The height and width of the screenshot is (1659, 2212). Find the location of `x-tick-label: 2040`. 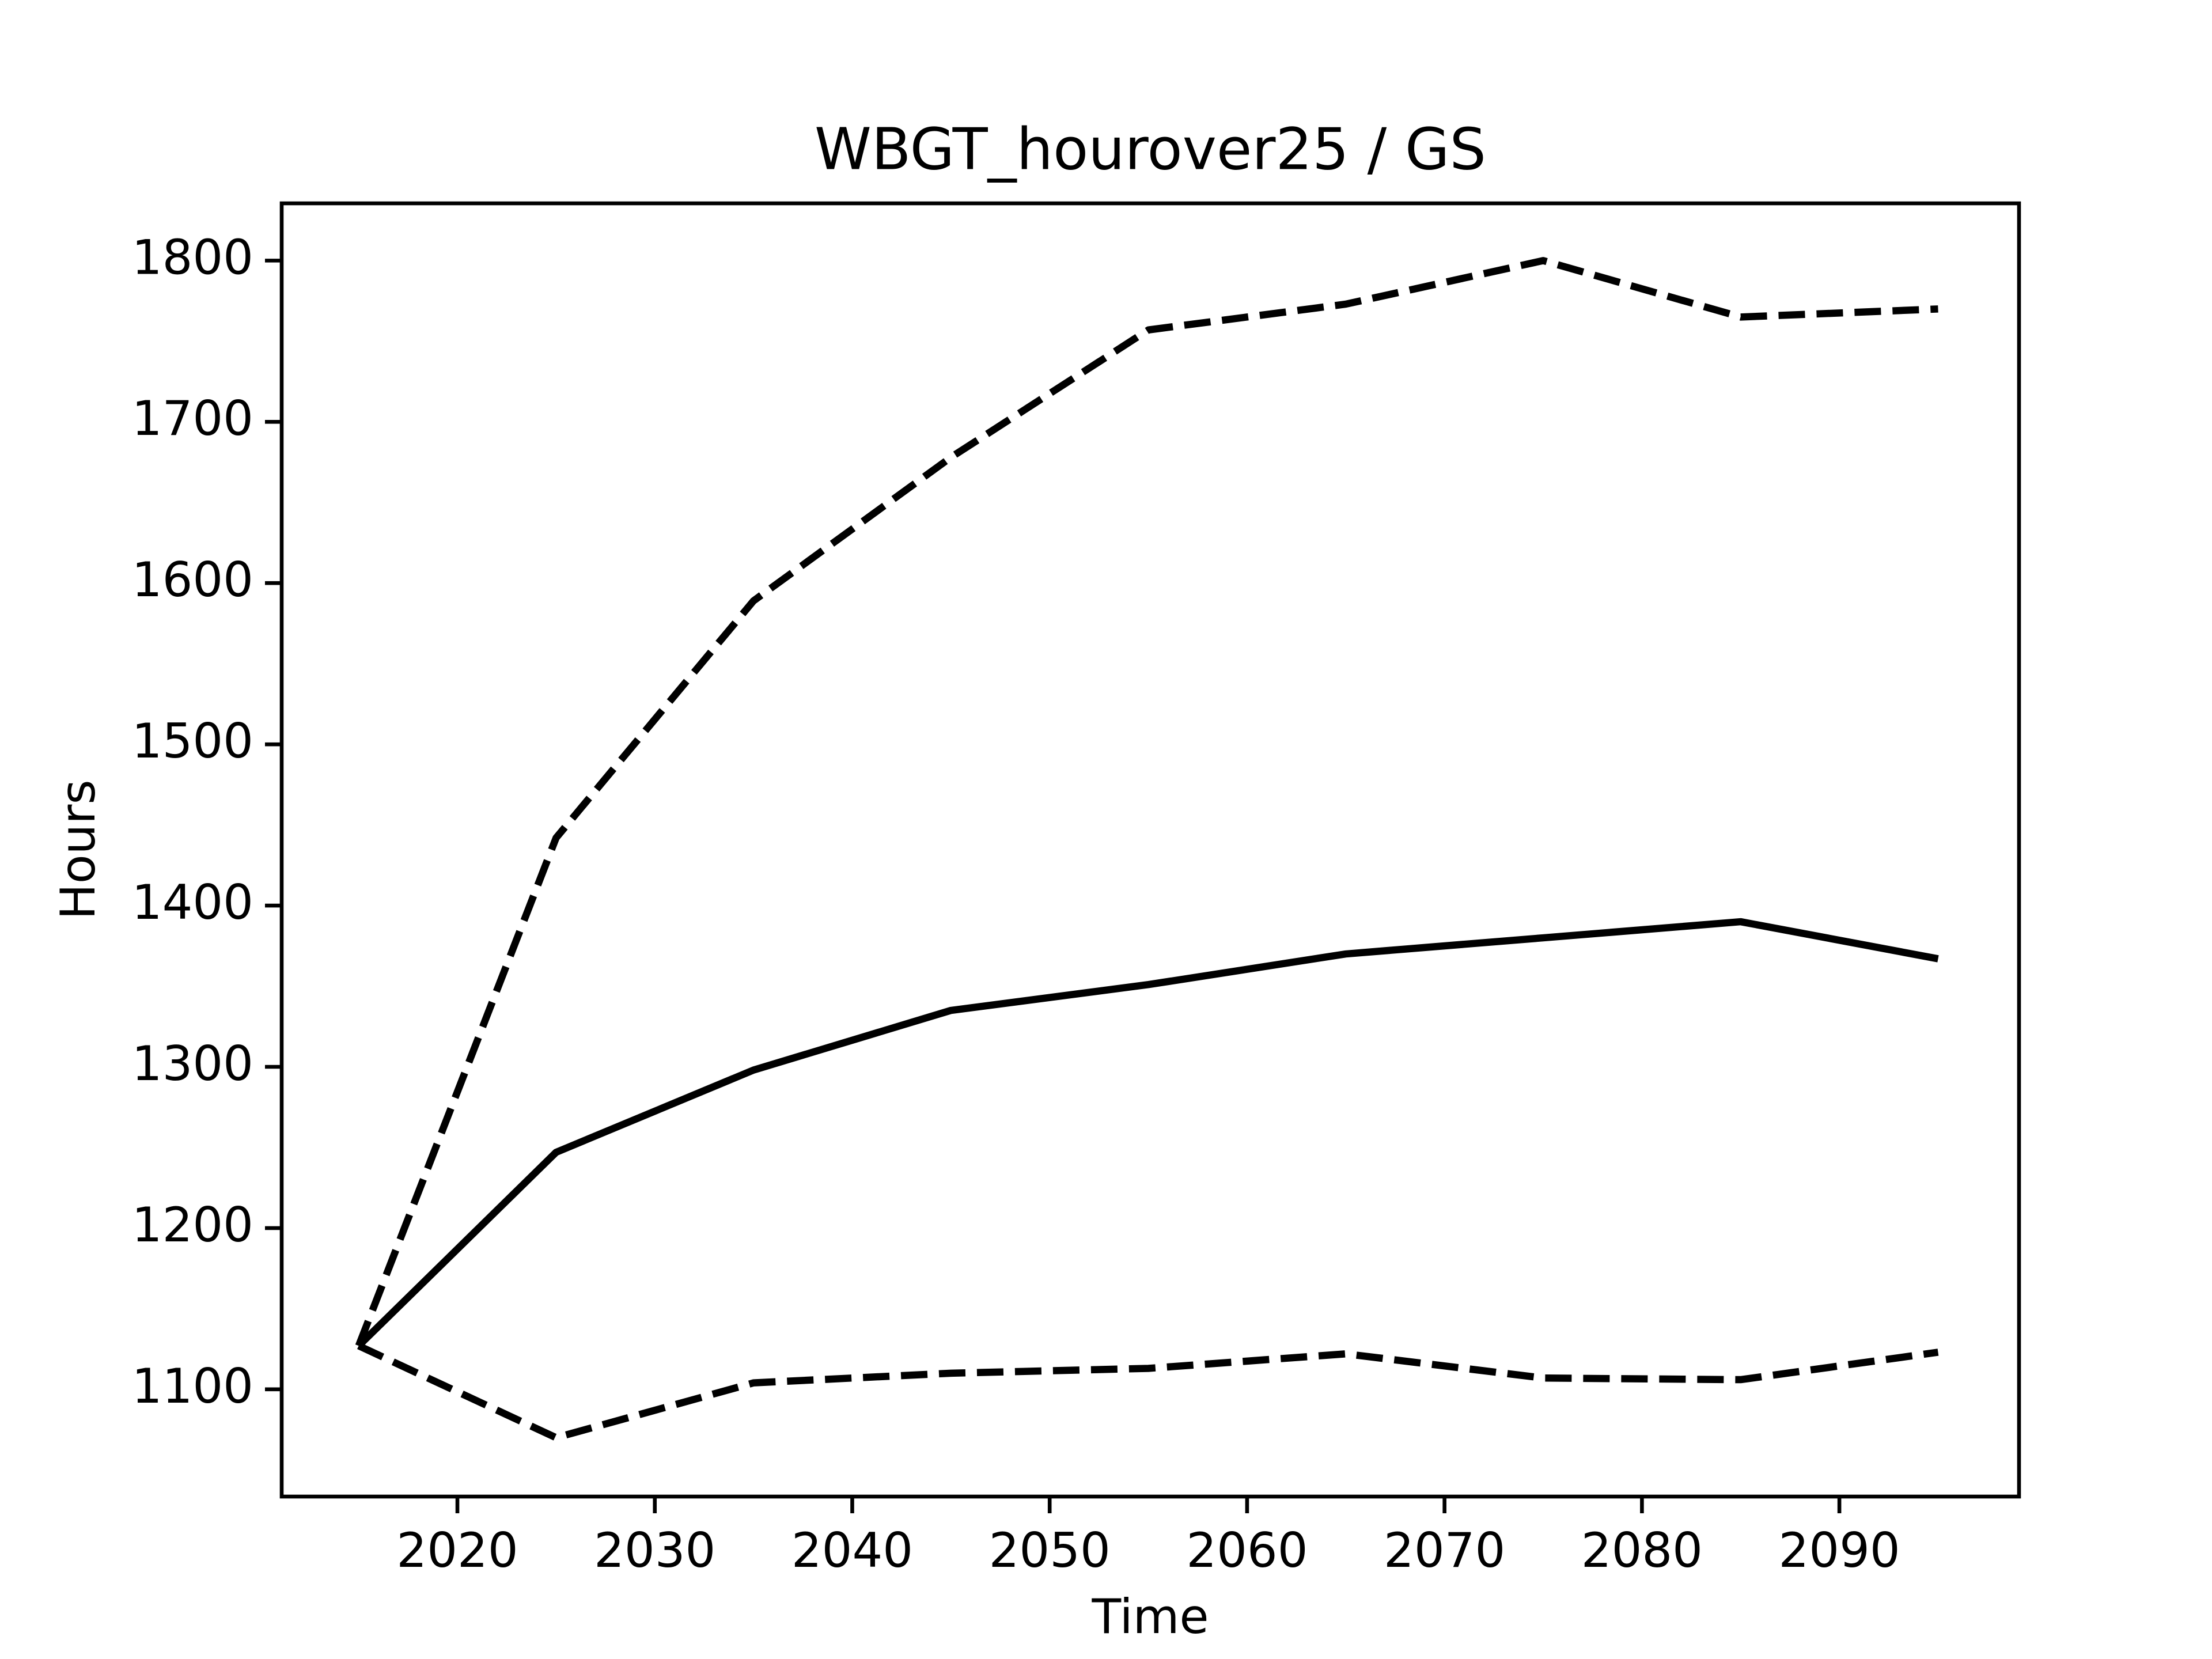

x-tick-label: 2040 is located at coordinates (852, 1550).